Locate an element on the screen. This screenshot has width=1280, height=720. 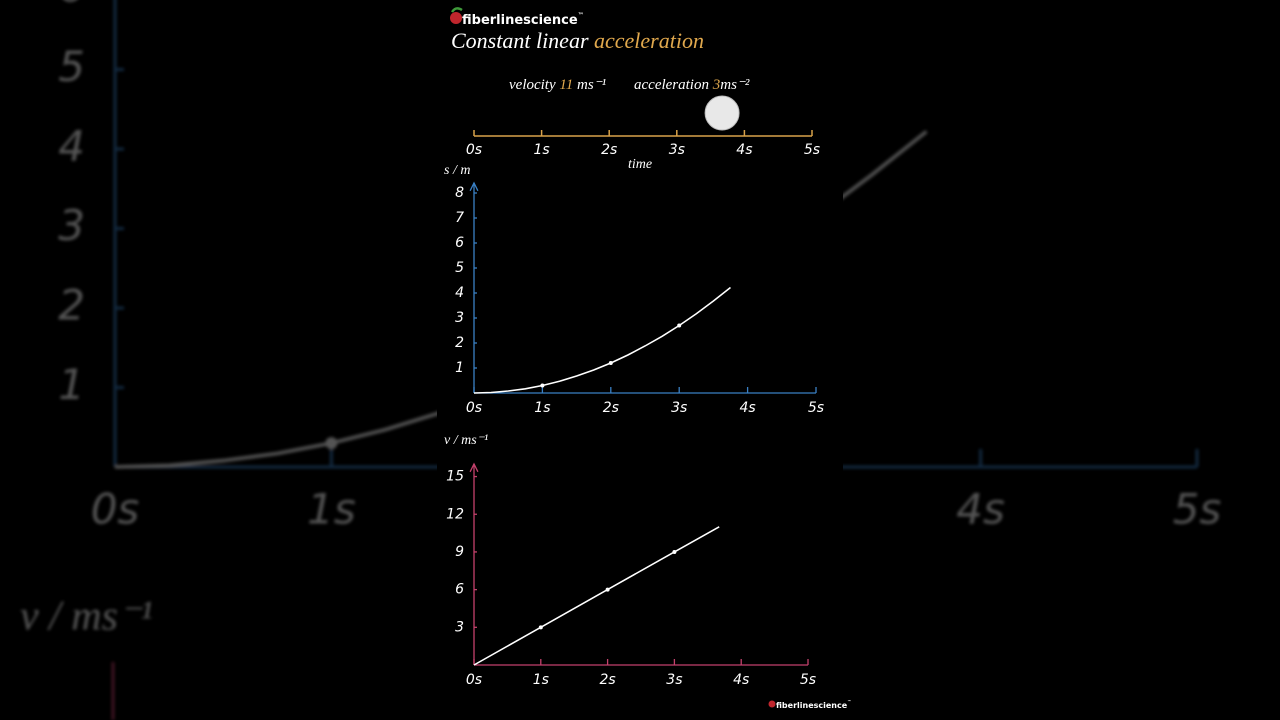
logo-apple is located at coordinates (456, 18).